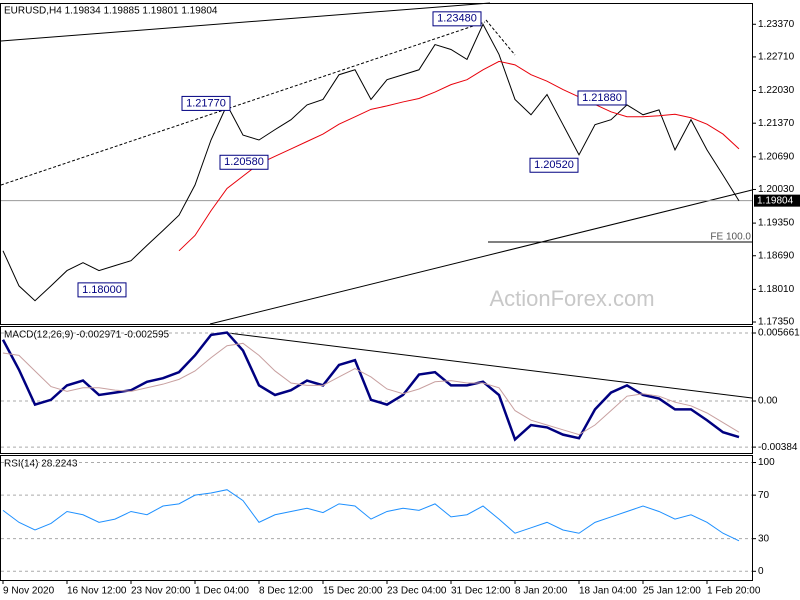 Image resolution: width=800 pixels, height=600 pixels. I want to click on x-tick-label: 23 Dec 04:00, so click(417, 591).